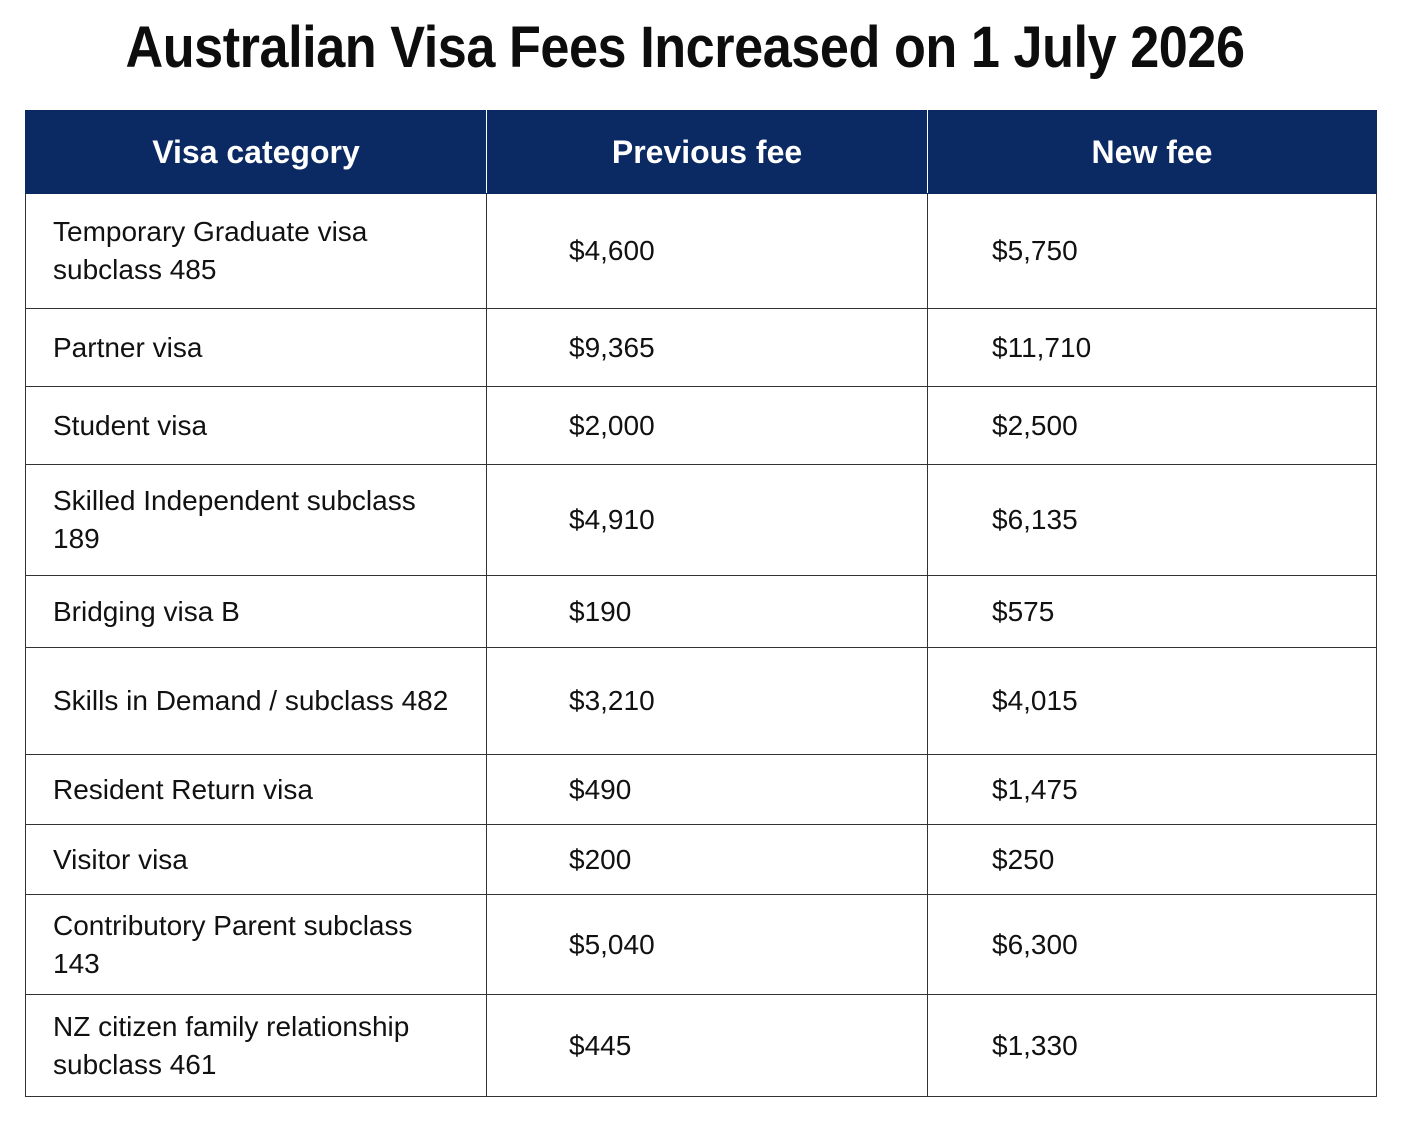  What do you see at coordinates (256, 520) in the screenshot?
I see `visa-category-cell: Skilled Independent subclass 189` at bounding box center [256, 520].